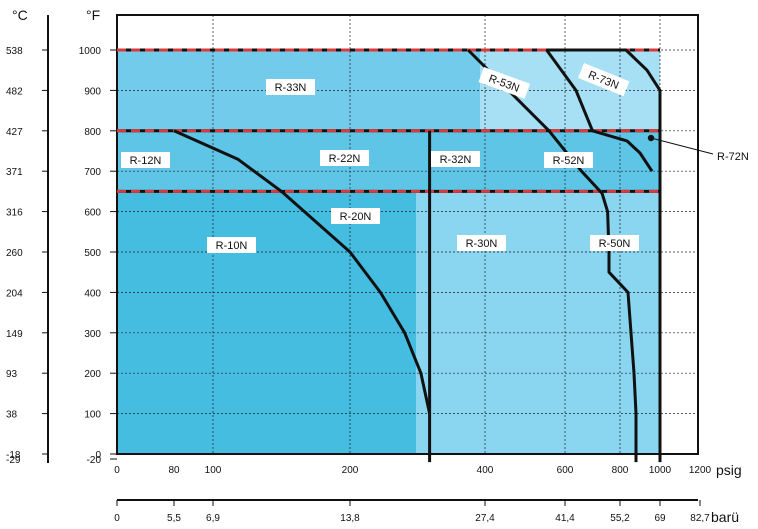 The width and height of the screenshot is (758, 529). Describe the element at coordinates (660, 518) in the screenshot. I see `bar-tick-label: 69` at that location.